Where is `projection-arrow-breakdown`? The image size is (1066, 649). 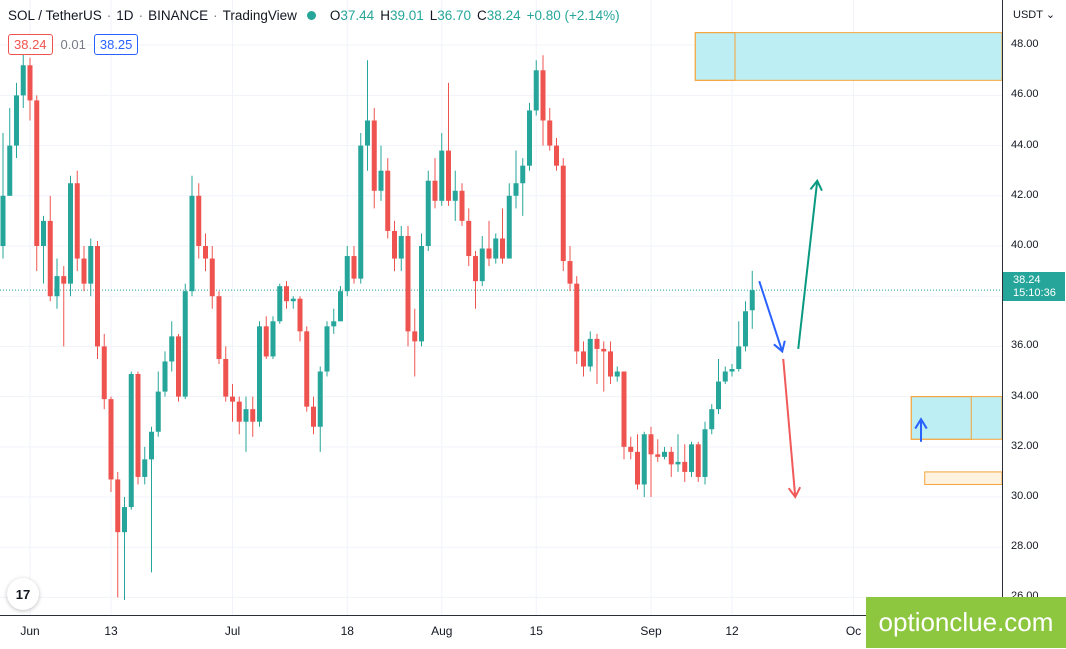 projection-arrow-breakdown is located at coordinates (789, 428).